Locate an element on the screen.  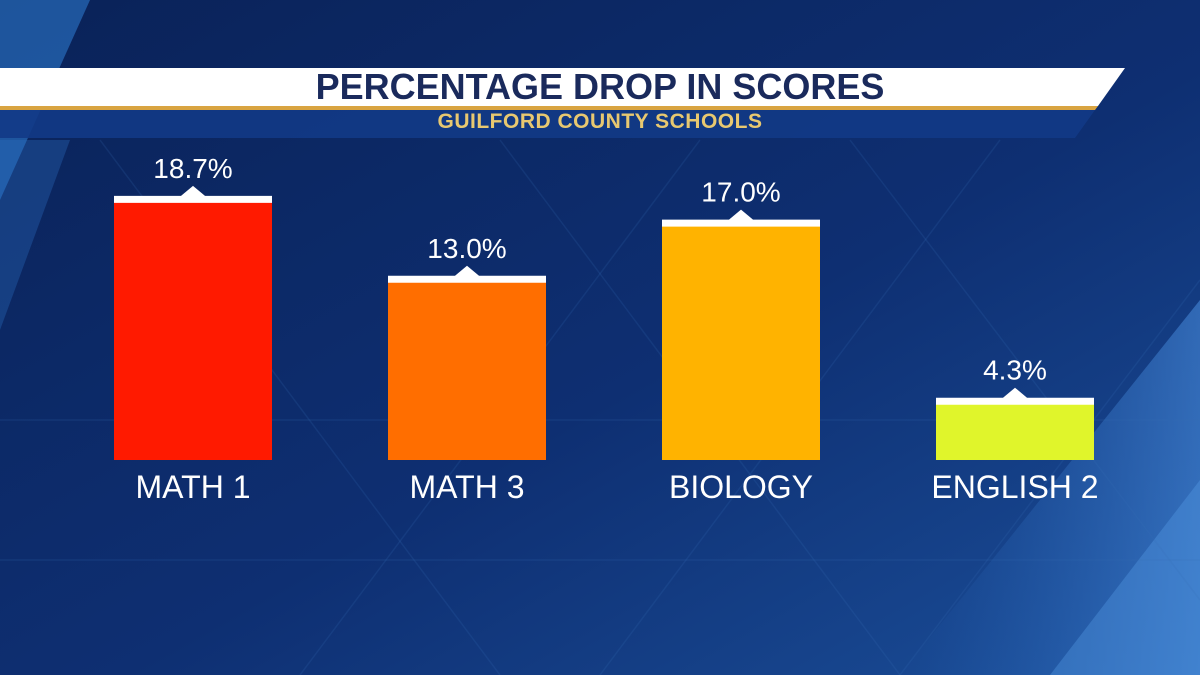
bar-cap-biology is located at coordinates (741, 218).